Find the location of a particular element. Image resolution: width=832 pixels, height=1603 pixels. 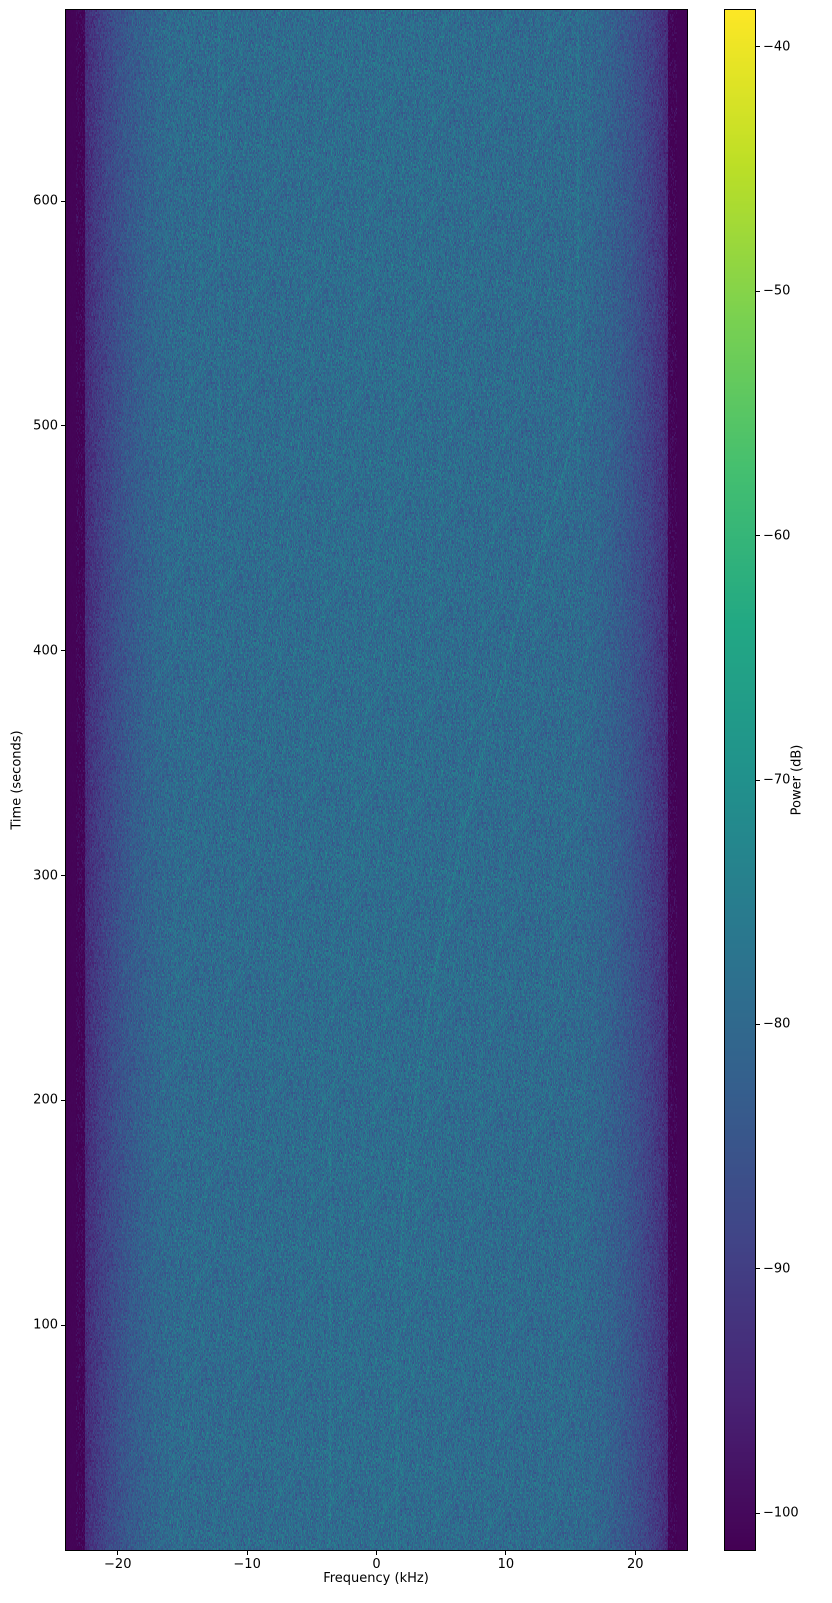

y-tick-label: 500 is located at coordinates (45, 426).